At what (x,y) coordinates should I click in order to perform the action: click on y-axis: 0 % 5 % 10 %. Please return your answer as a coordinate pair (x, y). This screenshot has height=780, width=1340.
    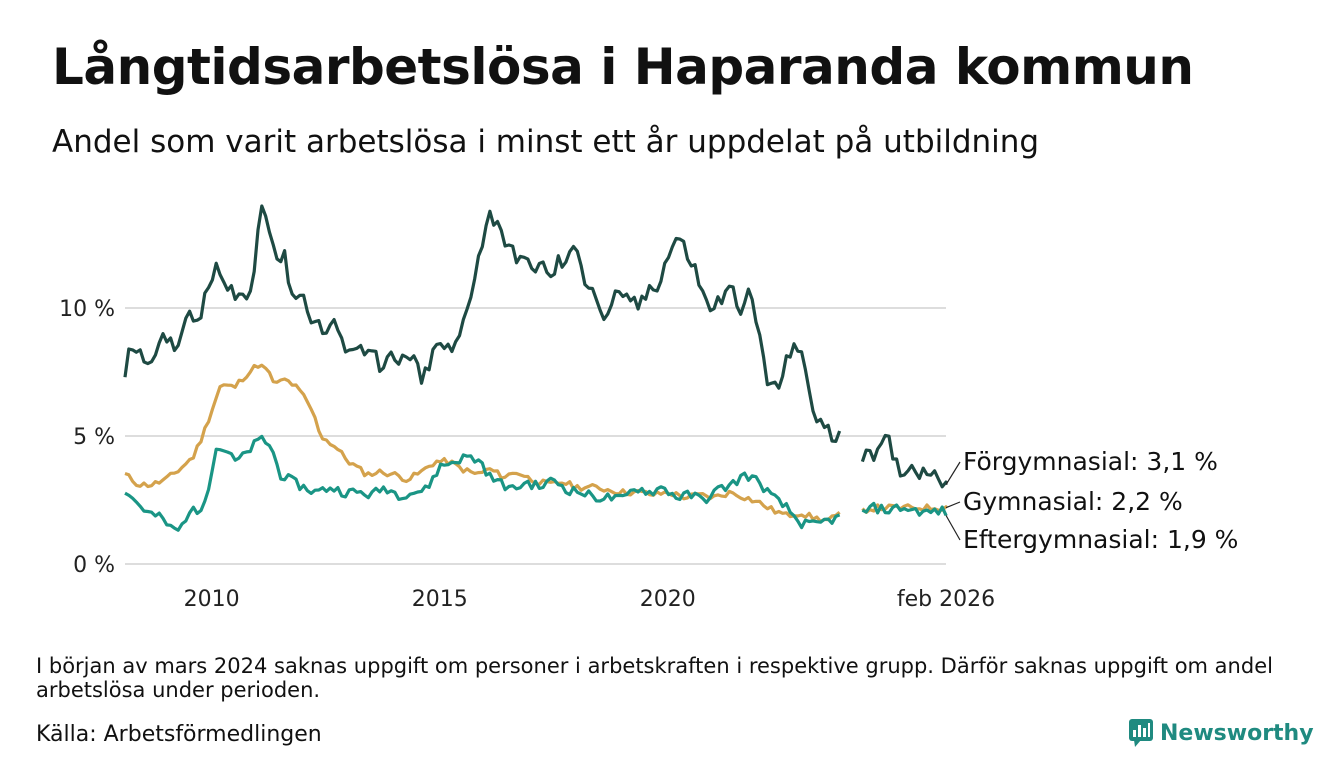
    Looking at the image, I should click on (87, 437).